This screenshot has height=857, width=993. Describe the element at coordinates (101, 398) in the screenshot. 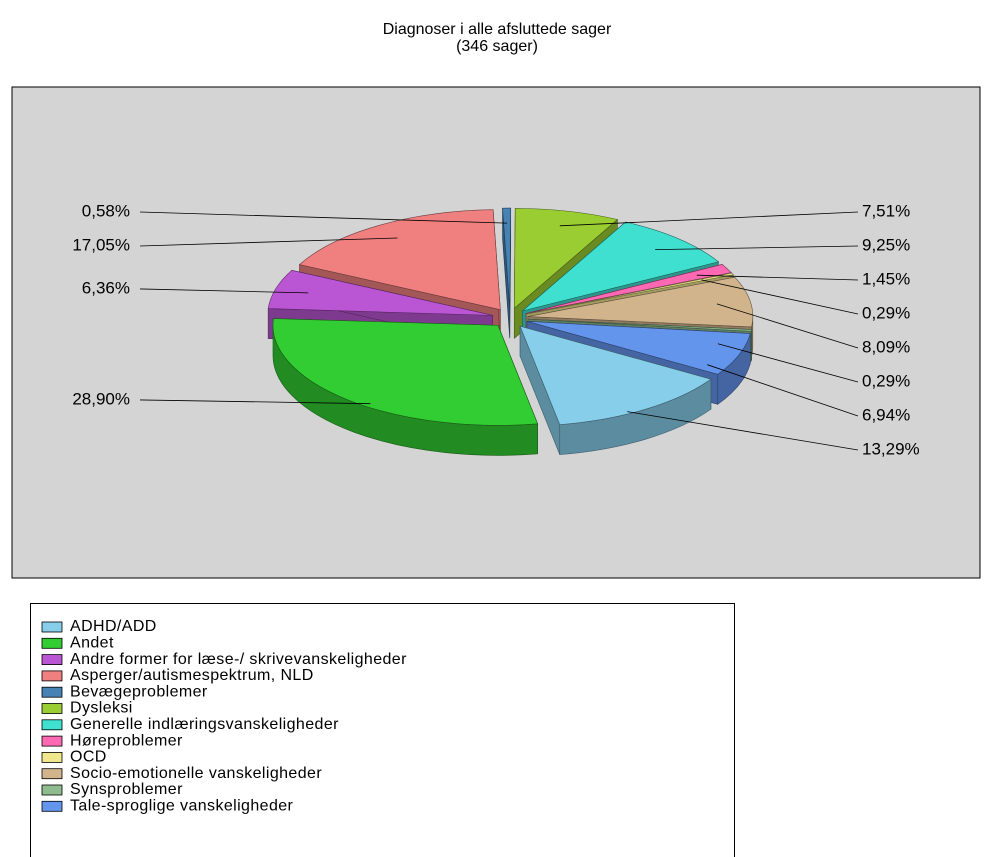

I see `data-label: 28,90%` at that location.